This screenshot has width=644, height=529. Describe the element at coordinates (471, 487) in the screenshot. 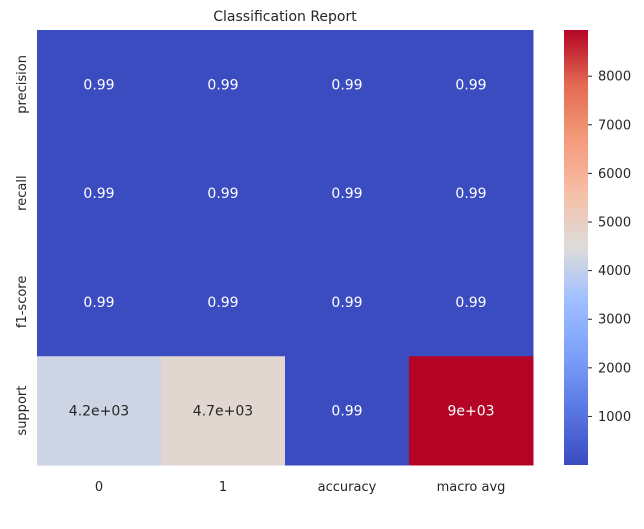

I see `x-tick-label: macro avg` at that location.